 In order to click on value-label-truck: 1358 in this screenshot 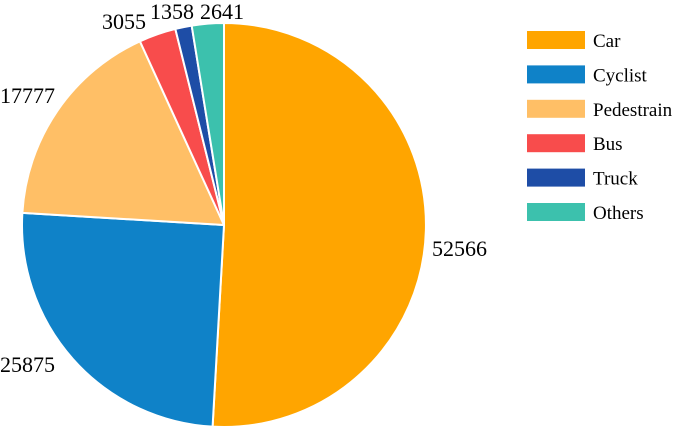, I will do `click(172, 12)`.